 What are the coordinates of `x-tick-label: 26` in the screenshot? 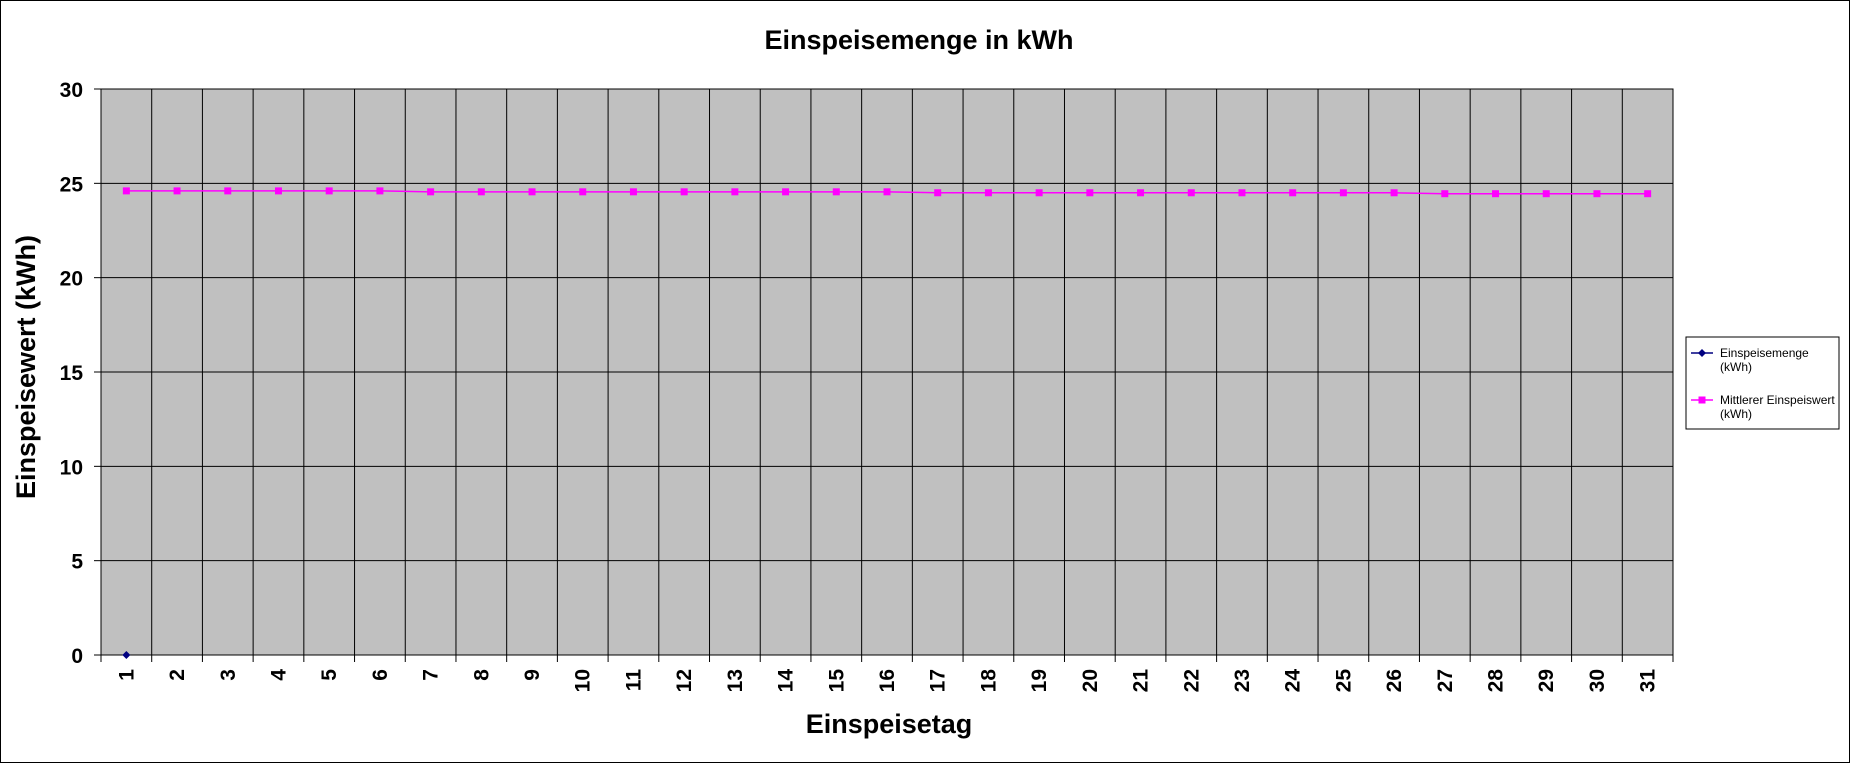 It's located at (1394, 680).